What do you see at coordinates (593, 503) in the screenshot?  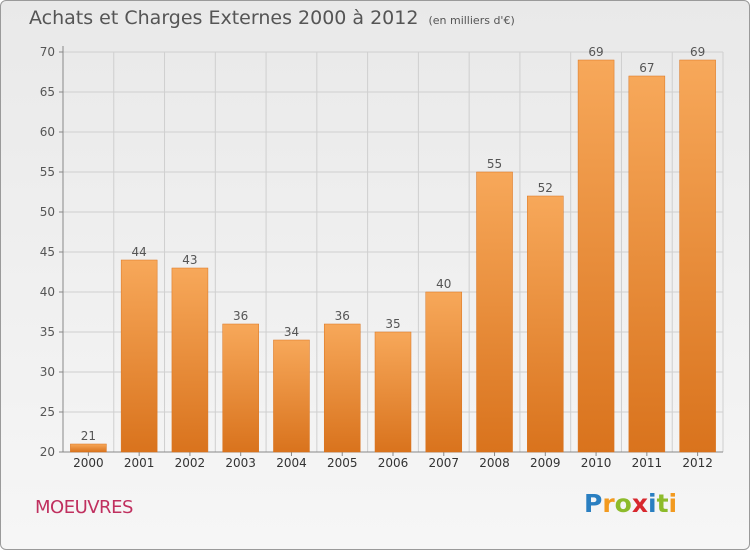 I see `logo-letter: P` at bounding box center [593, 503].